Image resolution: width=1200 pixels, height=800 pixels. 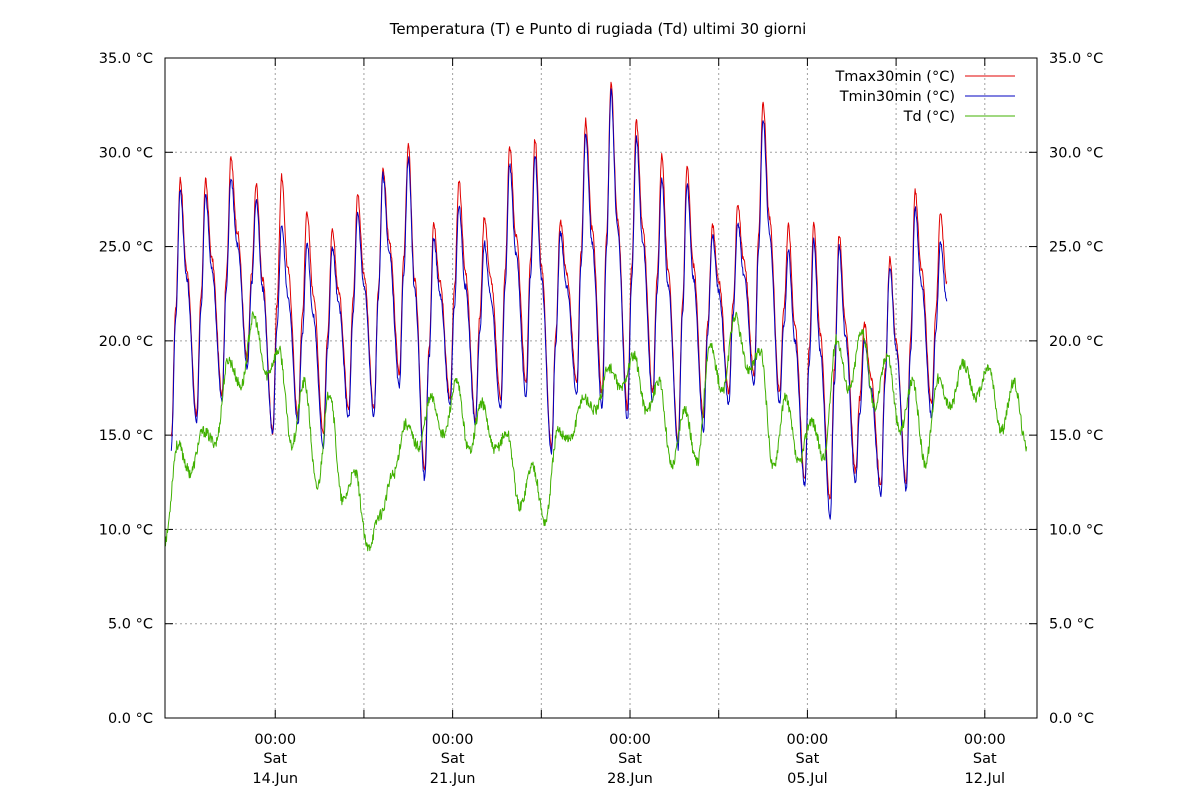 I want to click on y-tick-label-right: 0.0 °C, so click(x=1071, y=719).